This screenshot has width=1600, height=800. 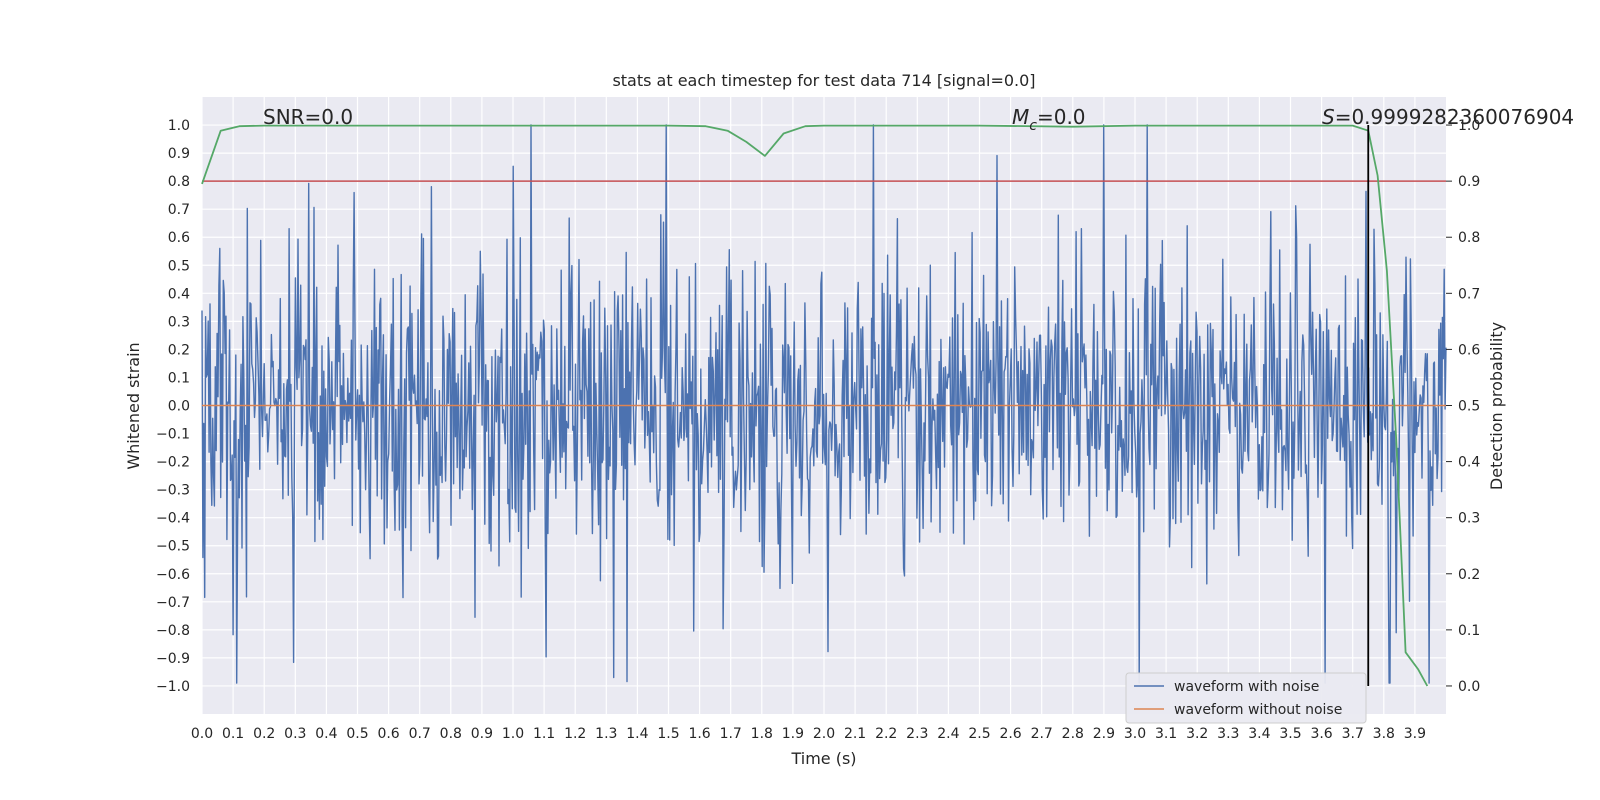 I want to click on y-left-tick-label: 0.9, so click(x=179, y=154).